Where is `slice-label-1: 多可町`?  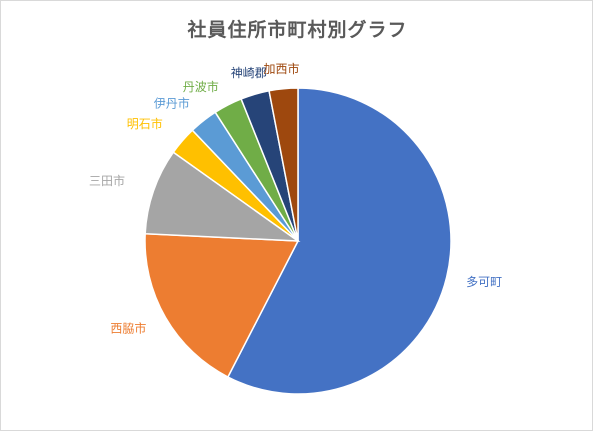 slice-label-1: 多可町 is located at coordinates (484, 282).